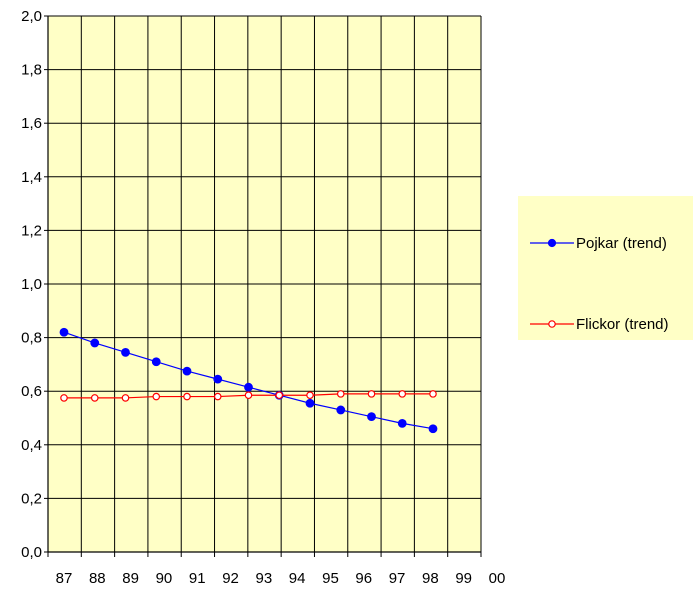  Describe the element at coordinates (552, 243) in the screenshot. I see `legend-marker-pojkar` at that location.